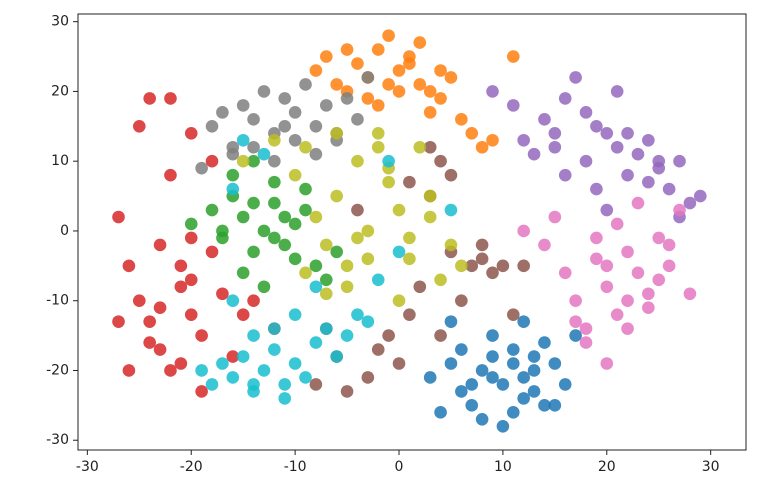  I want to click on x-tick-label: 30, so click(711, 467).